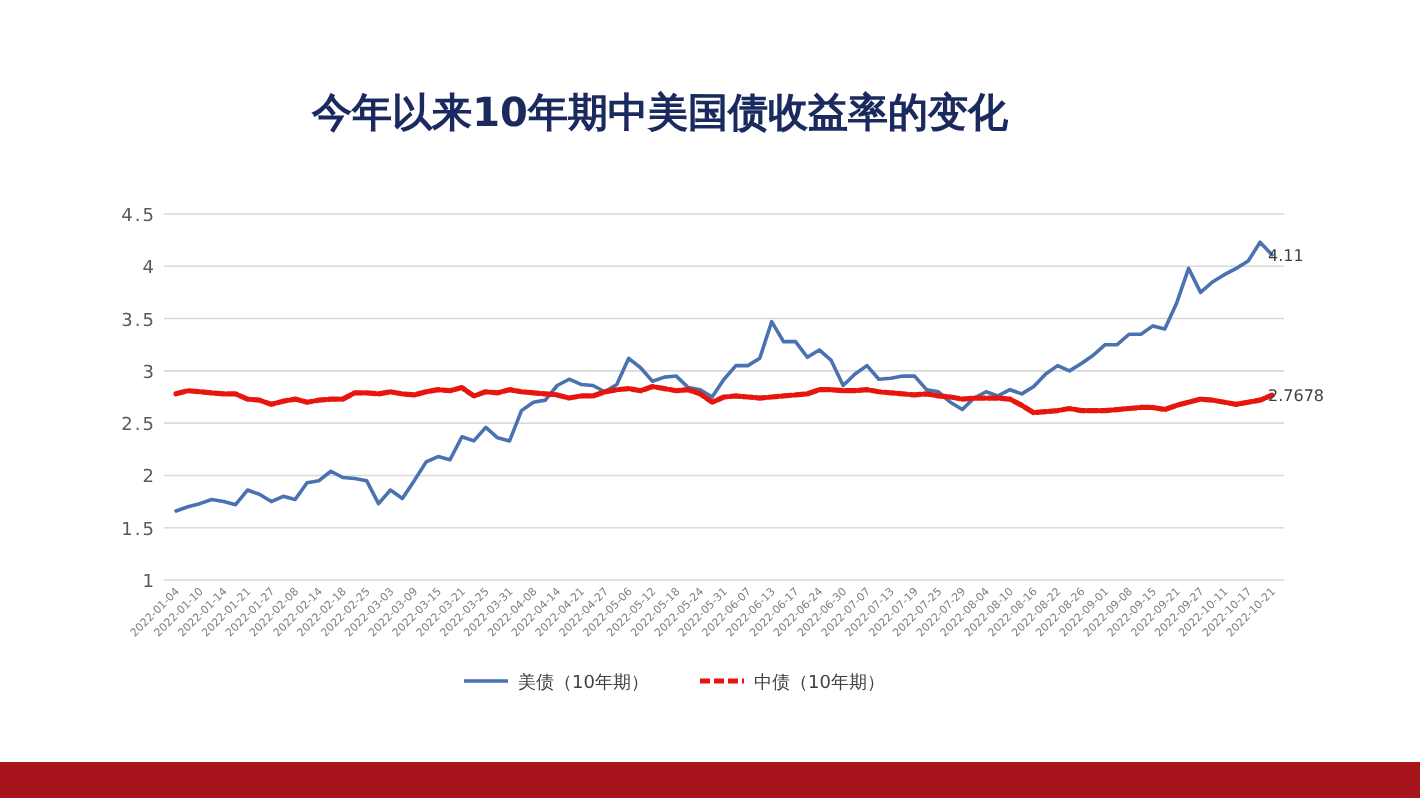  I want to click on title: 今年以来10年期中美国债收益率的变化, so click(660, 112).